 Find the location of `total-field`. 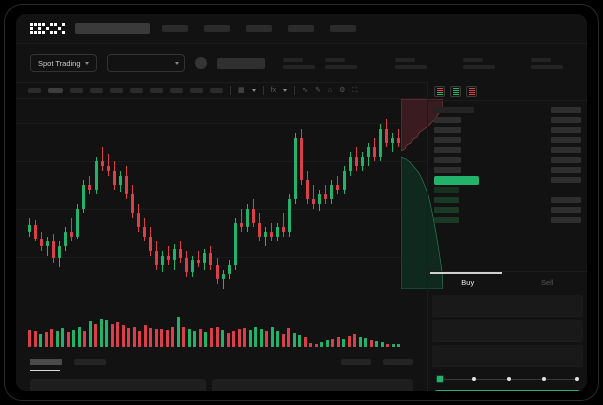

total-field is located at coordinates (507, 356).